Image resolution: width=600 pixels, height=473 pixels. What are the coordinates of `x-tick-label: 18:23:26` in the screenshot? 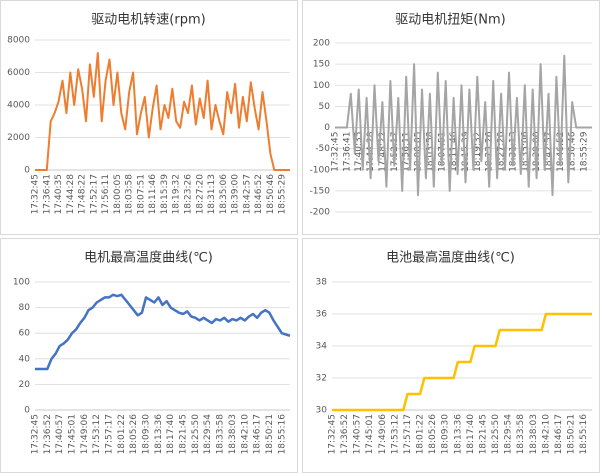 It's located at (189, 194).